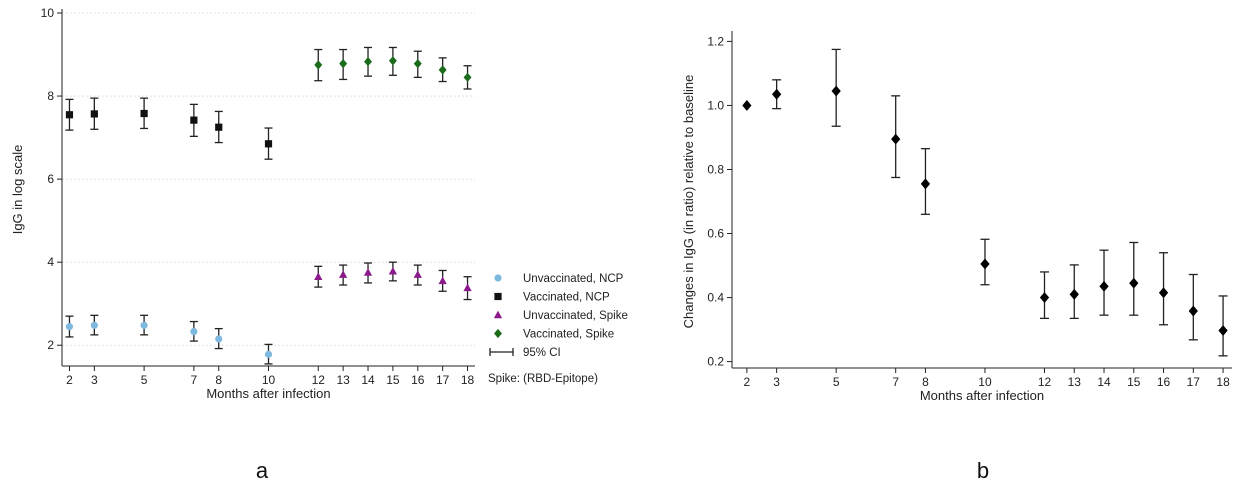 Image resolution: width=1240 pixels, height=489 pixels. What do you see at coordinates (566, 298) in the screenshot?
I see `legend-label-1: Vaccinated, NCP` at bounding box center [566, 298].